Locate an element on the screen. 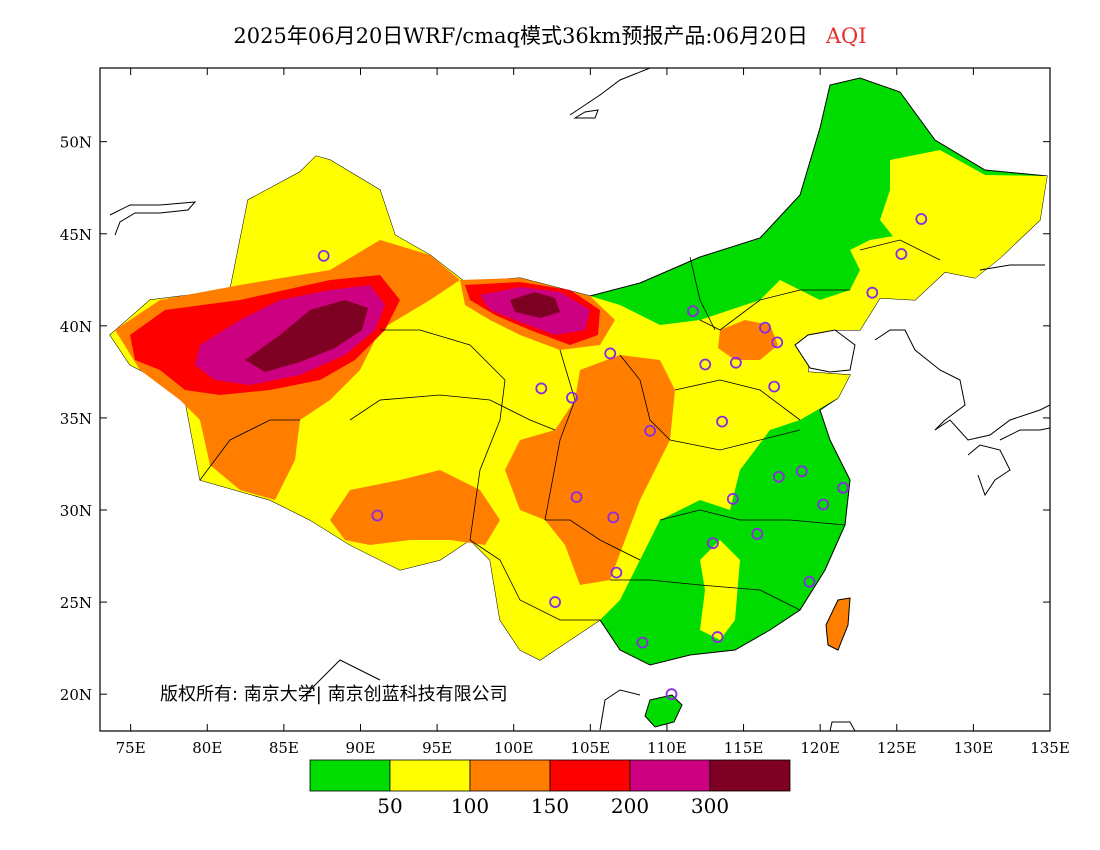  lon-label: 75E is located at coordinates (131, 748).